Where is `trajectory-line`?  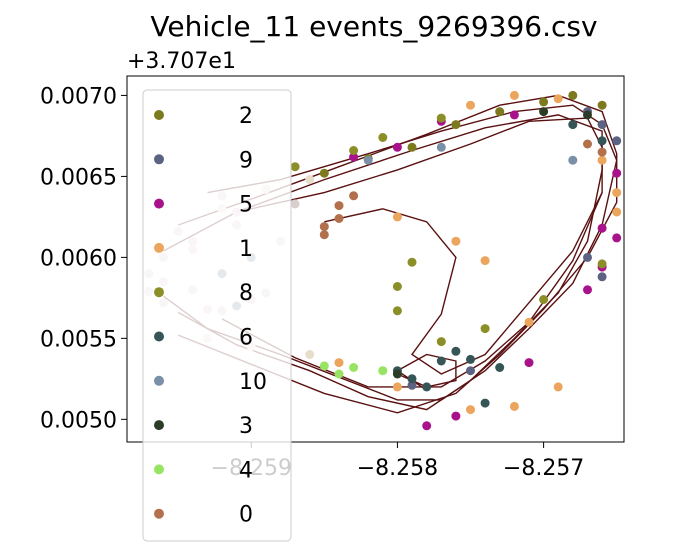
trajectory-line is located at coordinates (463, 283).